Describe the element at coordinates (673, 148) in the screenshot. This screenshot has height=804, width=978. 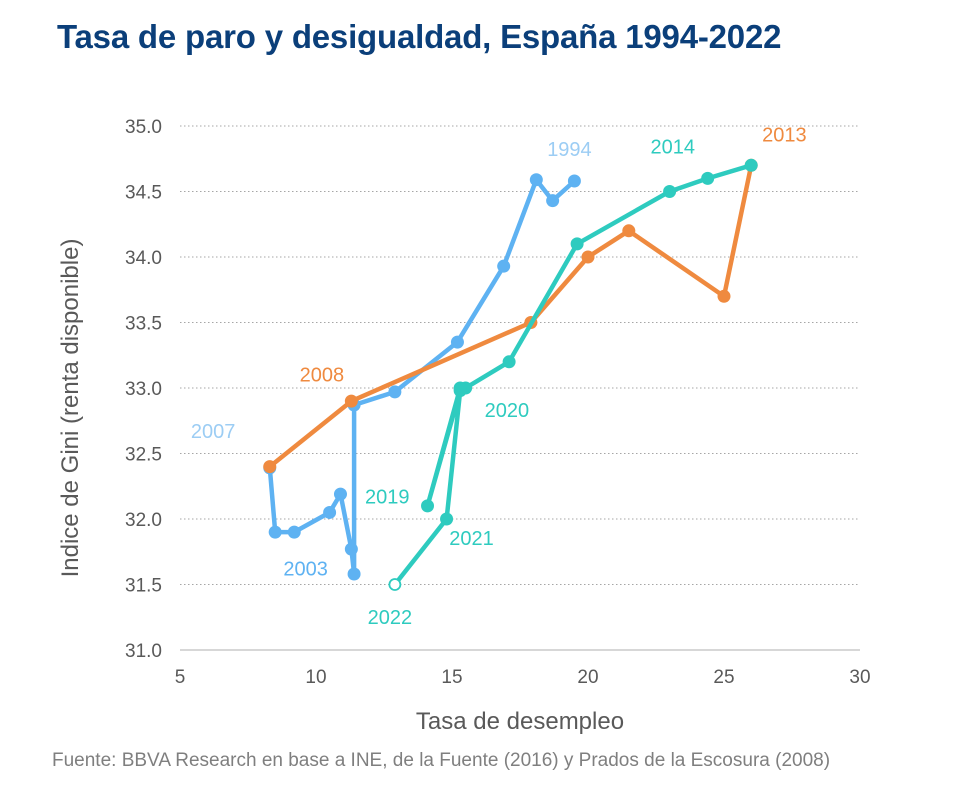
I see `annotation-label: 2014` at that location.